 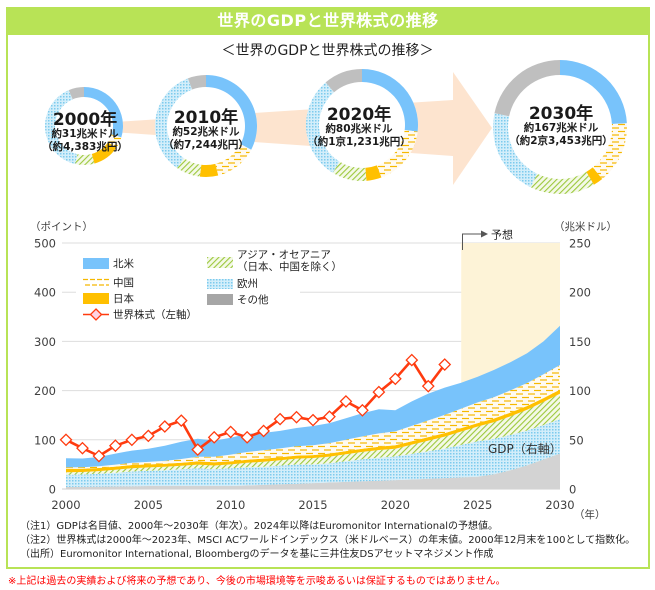 I want to click on growth-arrow, so click(x=288, y=128).